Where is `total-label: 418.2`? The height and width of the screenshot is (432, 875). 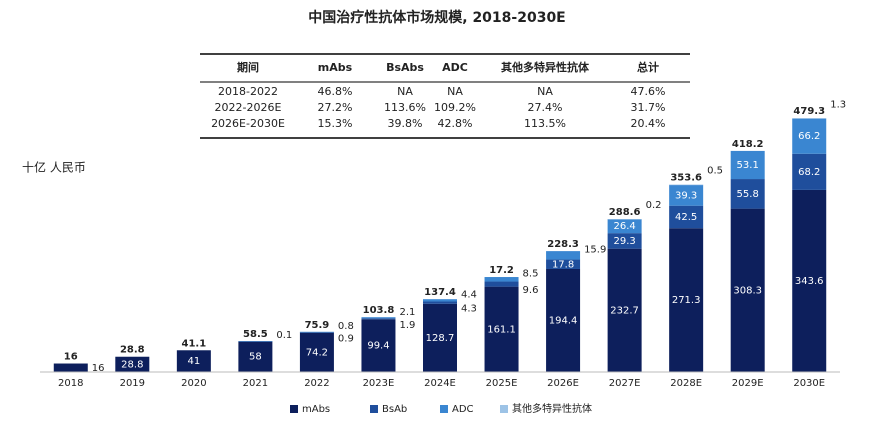 total-label: 418.2 is located at coordinates (748, 144).